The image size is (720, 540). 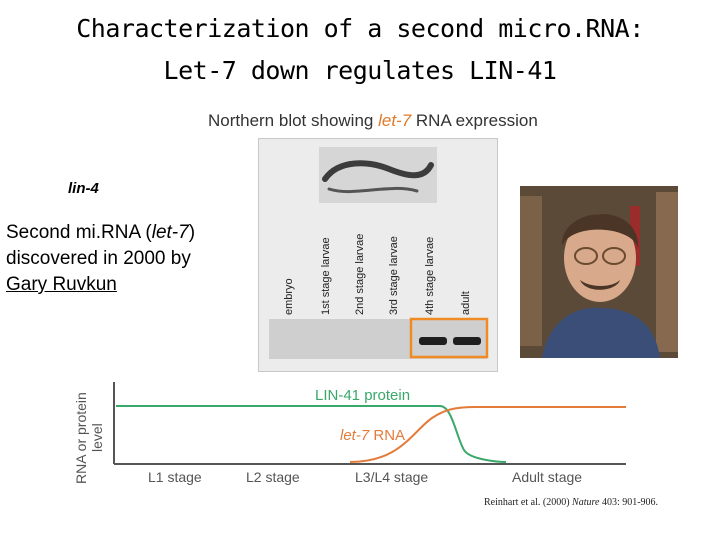 I want to click on stage-label-l3l4: L3/L4 stage, so click(x=391, y=477).